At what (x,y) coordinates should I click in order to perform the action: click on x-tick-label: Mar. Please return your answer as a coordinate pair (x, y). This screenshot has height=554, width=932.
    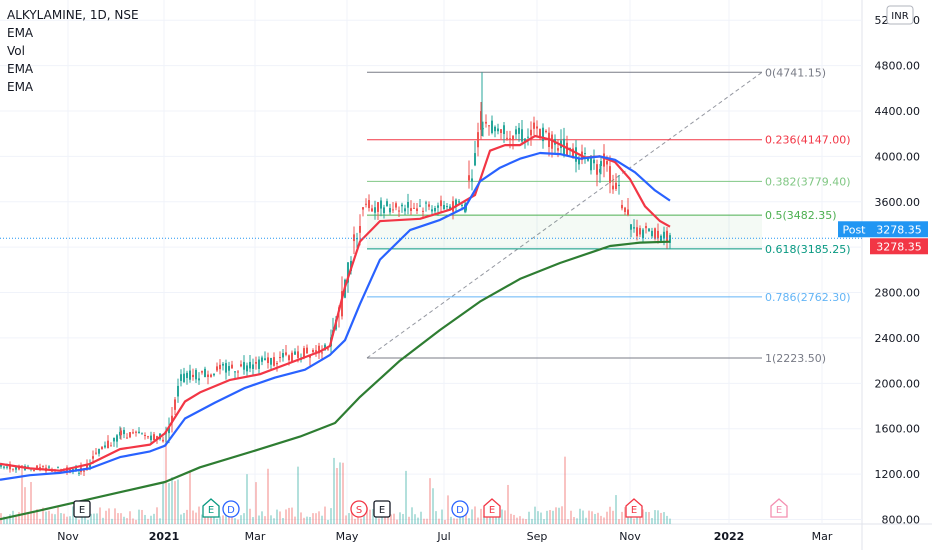
    Looking at the image, I should click on (255, 536).